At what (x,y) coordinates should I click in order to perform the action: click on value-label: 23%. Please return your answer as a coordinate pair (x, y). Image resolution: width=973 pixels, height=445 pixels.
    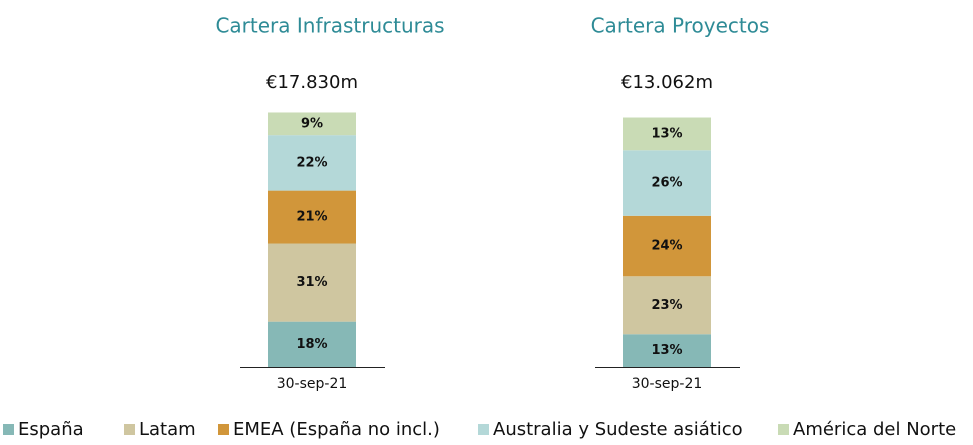
    Looking at the image, I should click on (666, 305).